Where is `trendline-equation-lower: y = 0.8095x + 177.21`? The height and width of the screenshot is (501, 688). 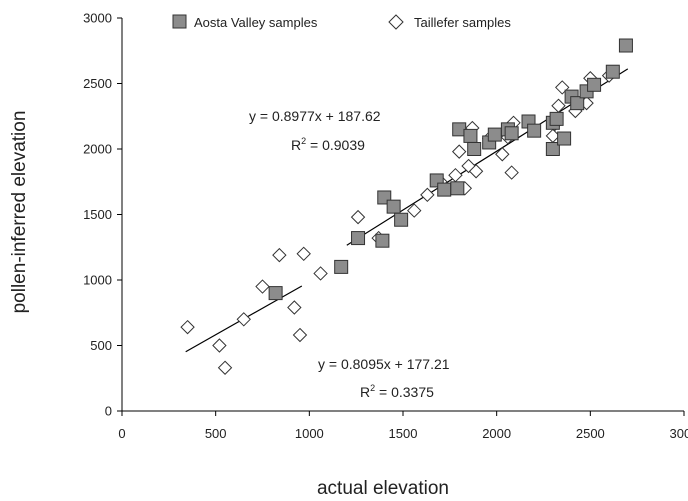 trendline-equation-lower: y = 0.8095x + 177.21 is located at coordinates (384, 364).